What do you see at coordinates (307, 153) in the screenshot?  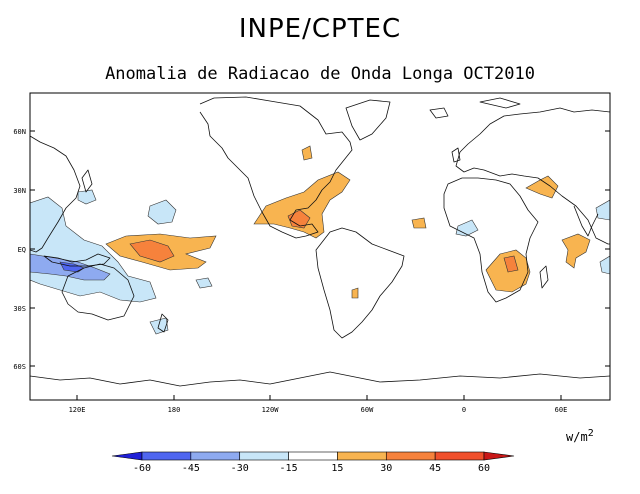 I see `anomaly-canada` at bounding box center [307, 153].